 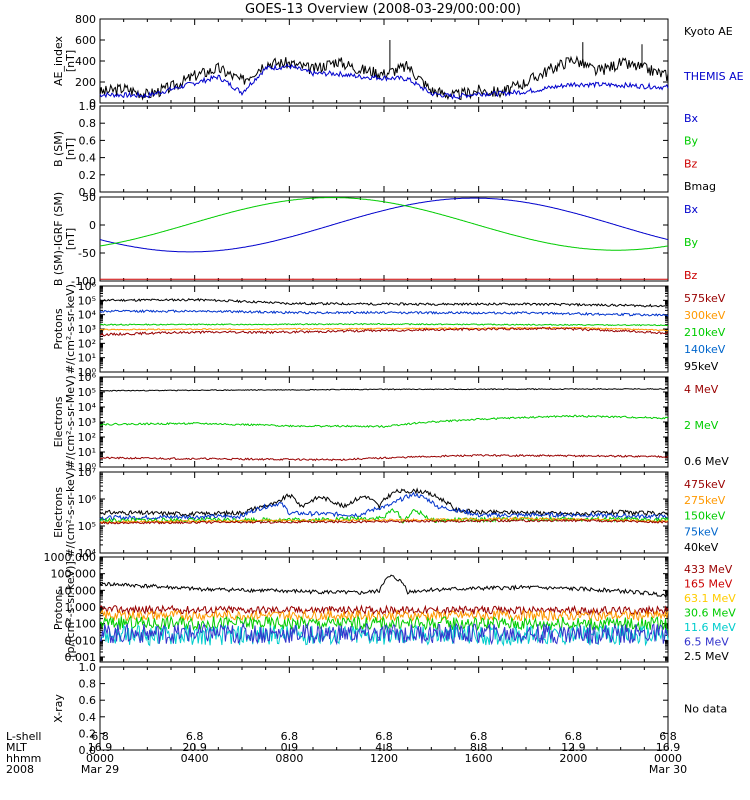 What do you see at coordinates (87, 437) in the screenshot?
I see `y-tick-label: 10²` at bounding box center [87, 437].